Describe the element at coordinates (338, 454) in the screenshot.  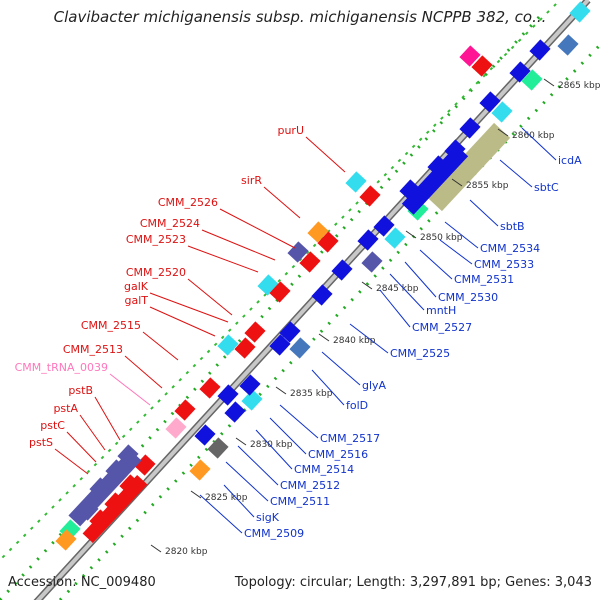
I see `gene-label-right: CMM_2516` at that location.